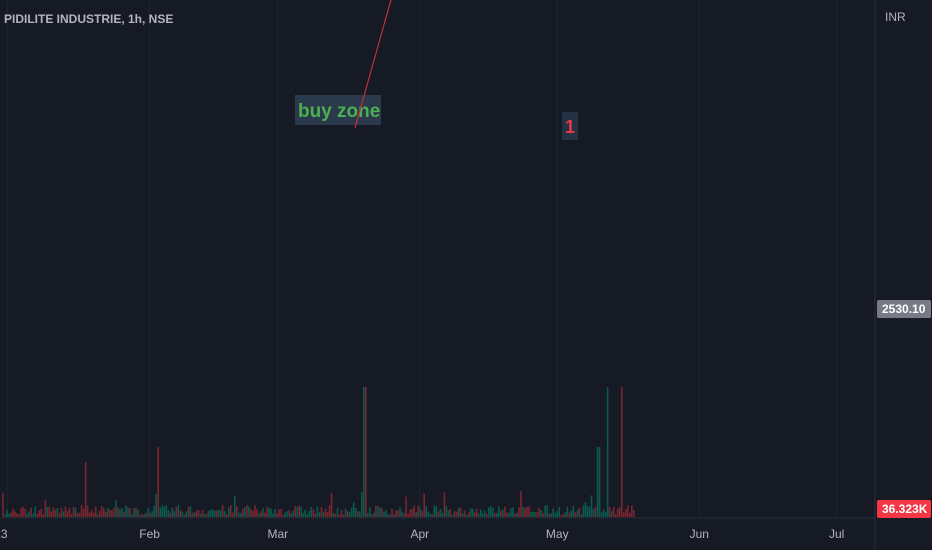 This screenshot has height=550, width=932. I want to click on time-tick-label: May, so click(557, 534).